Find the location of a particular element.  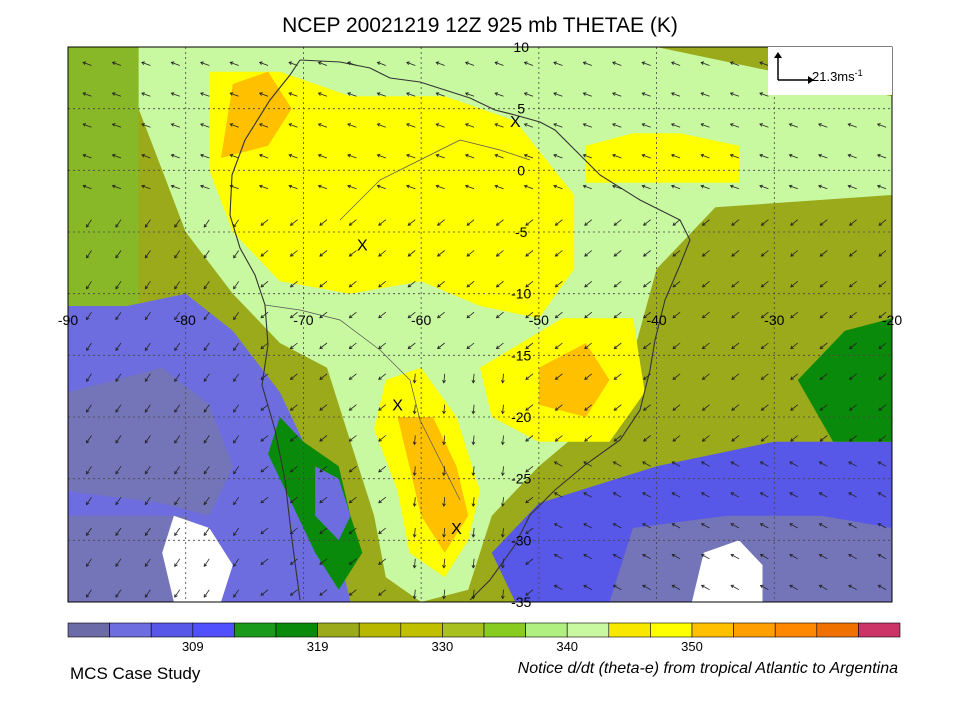

x-marker: X is located at coordinates (515, 122).